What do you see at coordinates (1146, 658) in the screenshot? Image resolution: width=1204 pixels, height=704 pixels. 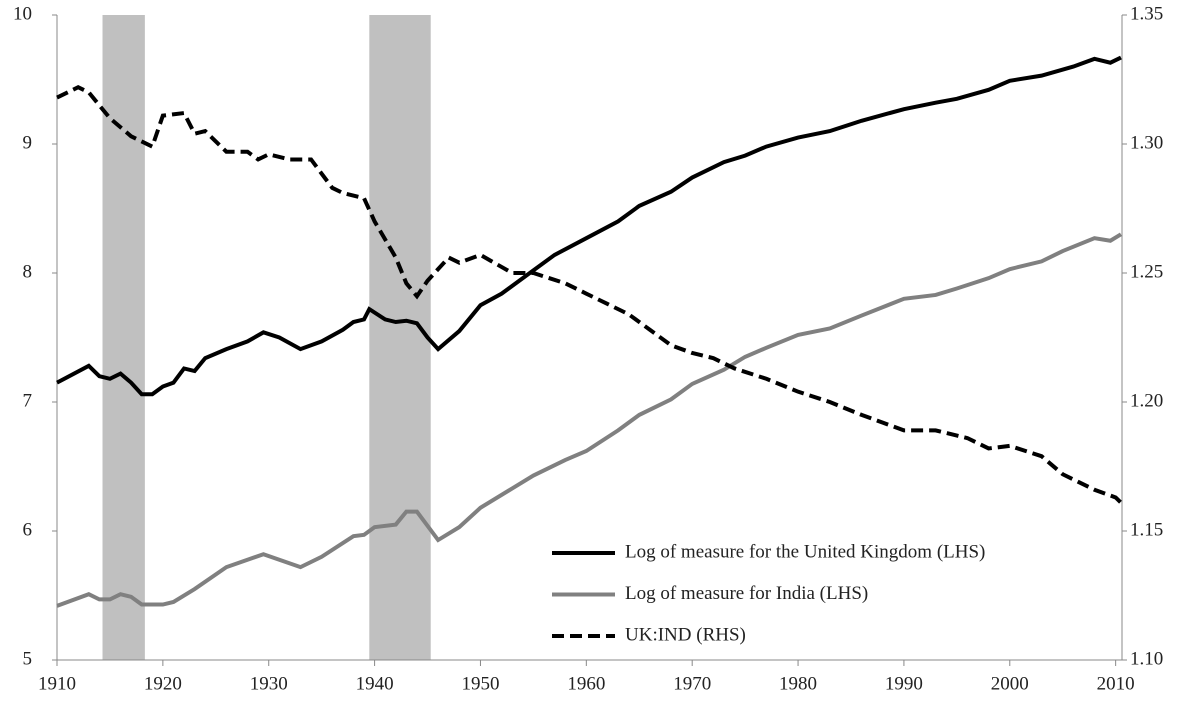 I see `y2-tick-label: 1.10` at bounding box center [1146, 658].